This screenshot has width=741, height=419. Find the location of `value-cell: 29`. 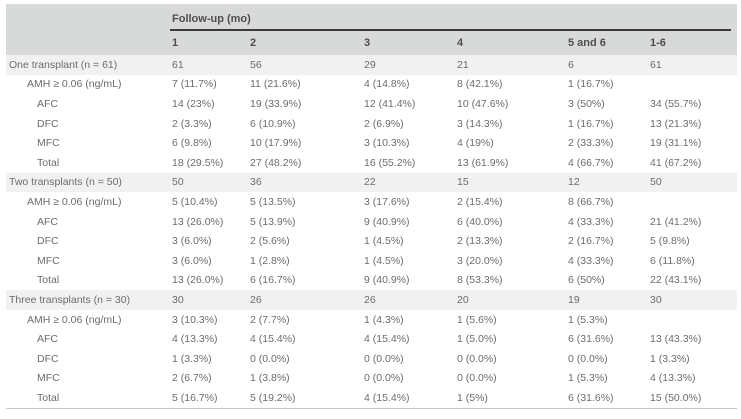

value-cell: 29 is located at coordinates (408, 65).